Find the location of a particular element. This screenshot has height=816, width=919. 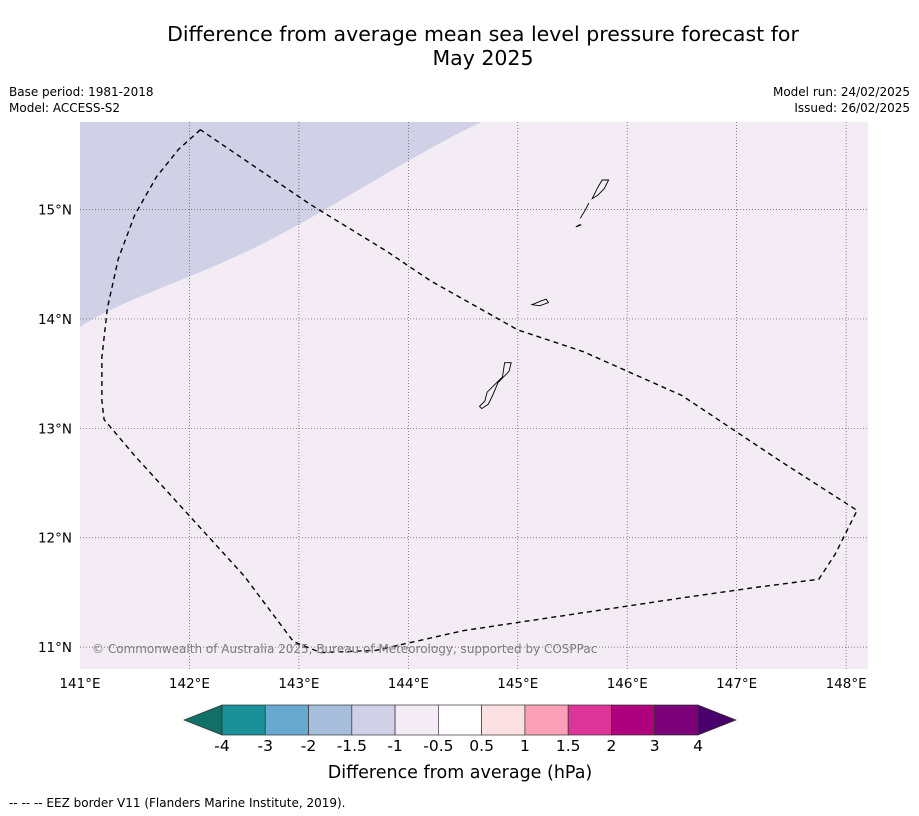

colorbar-tick-label: 1.5 is located at coordinates (568, 746).